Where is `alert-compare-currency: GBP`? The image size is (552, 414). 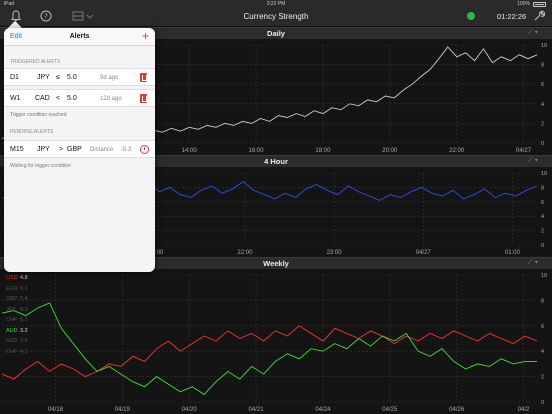 alert-compare-currency: GBP is located at coordinates (74, 149).